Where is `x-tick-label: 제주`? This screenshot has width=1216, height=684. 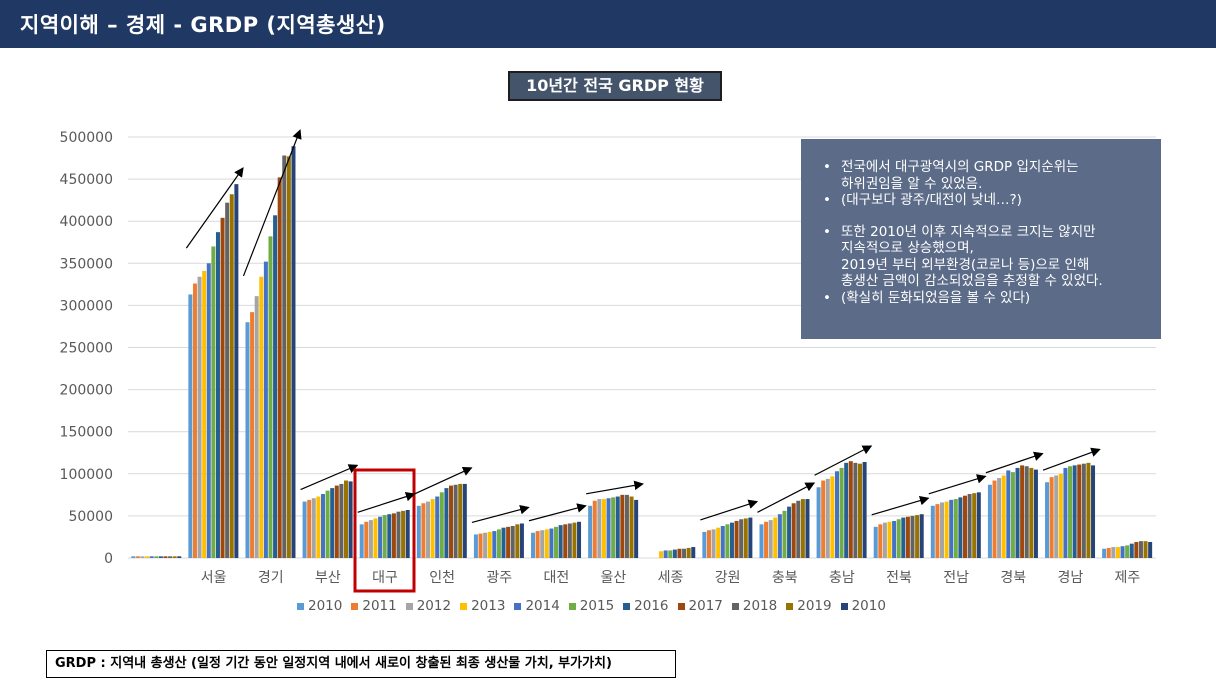
x-tick-label: 제주 is located at coordinates (1128, 578).